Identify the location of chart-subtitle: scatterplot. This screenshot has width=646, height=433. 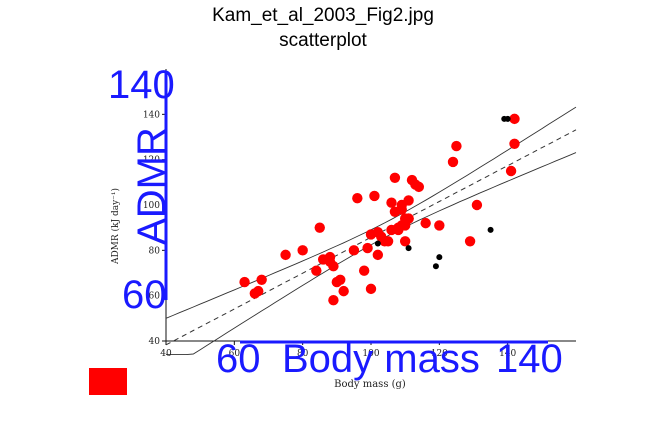
(323, 40).